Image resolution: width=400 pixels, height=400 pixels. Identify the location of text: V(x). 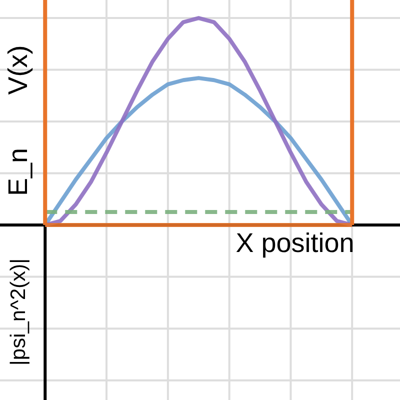
(18, 70).